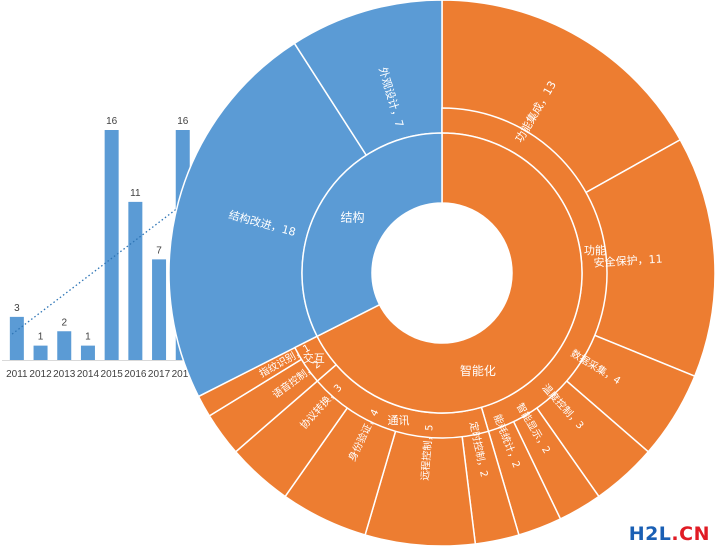  What do you see at coordinates (159, 250) in the screenshot?
I see `bar-value-label: 7` at bounding box center [159, 250].